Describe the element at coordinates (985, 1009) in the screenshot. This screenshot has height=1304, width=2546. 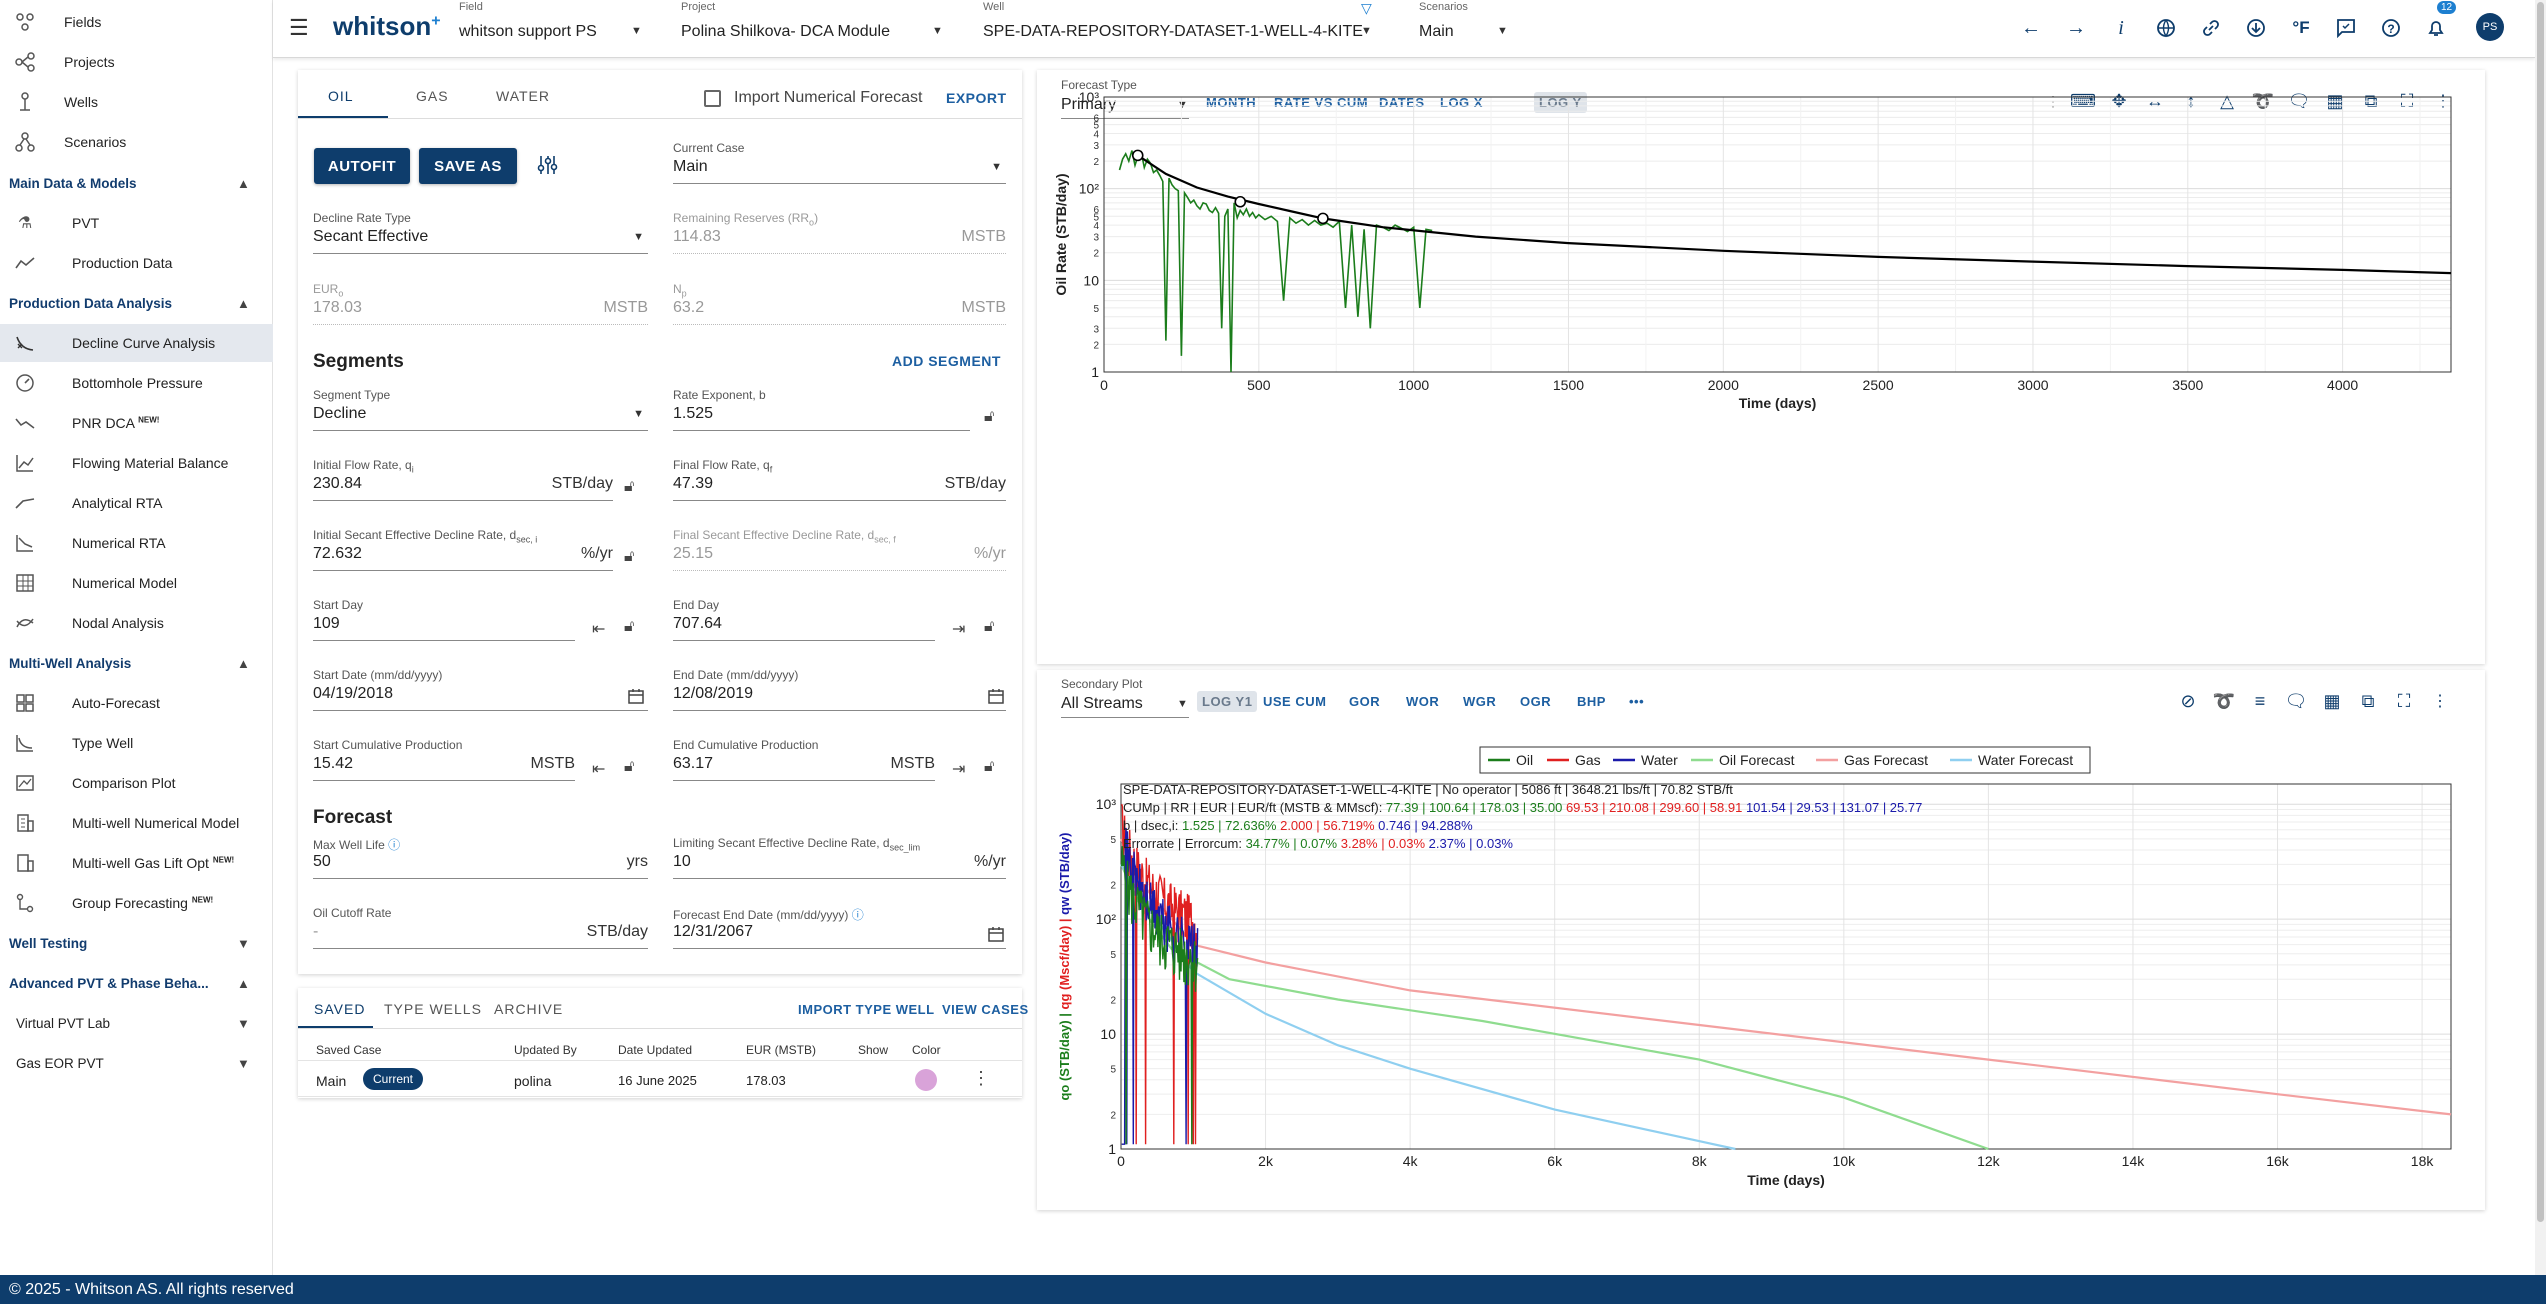
I see `view-cases-button: VIEW CASES` at that location.